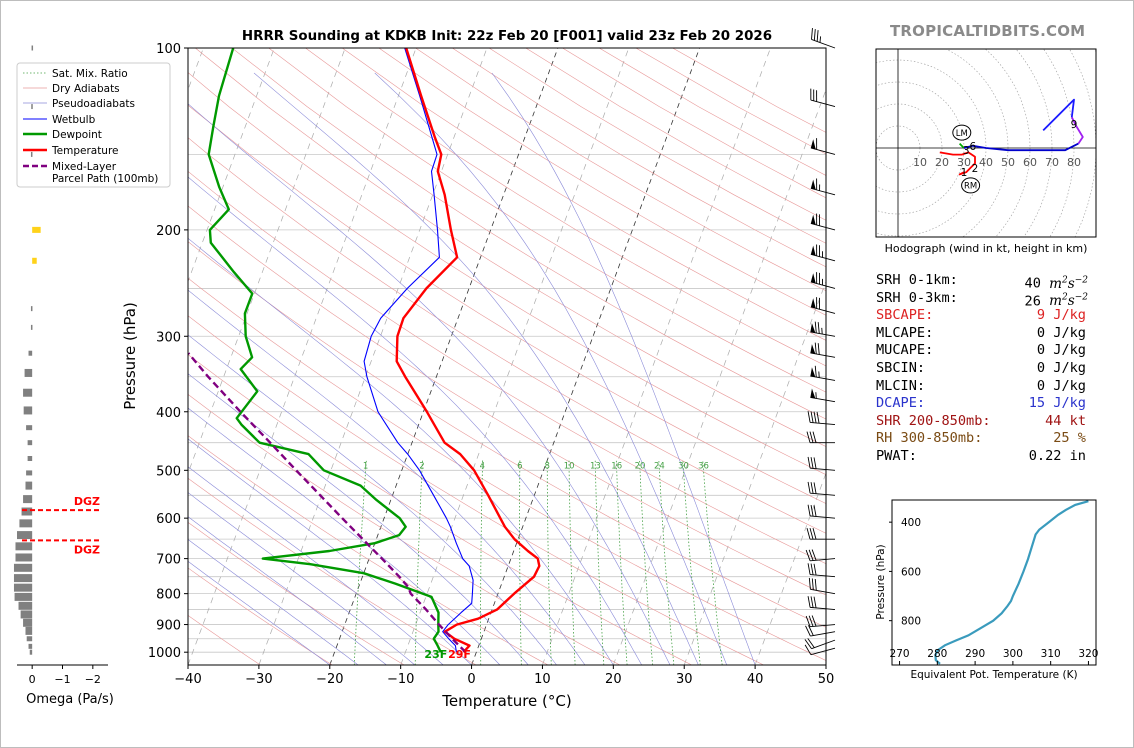 Image resolution: width=1134 pixels, height=748 pixels. I want to click on hodograph-height-label: 6, so click(972, 147).